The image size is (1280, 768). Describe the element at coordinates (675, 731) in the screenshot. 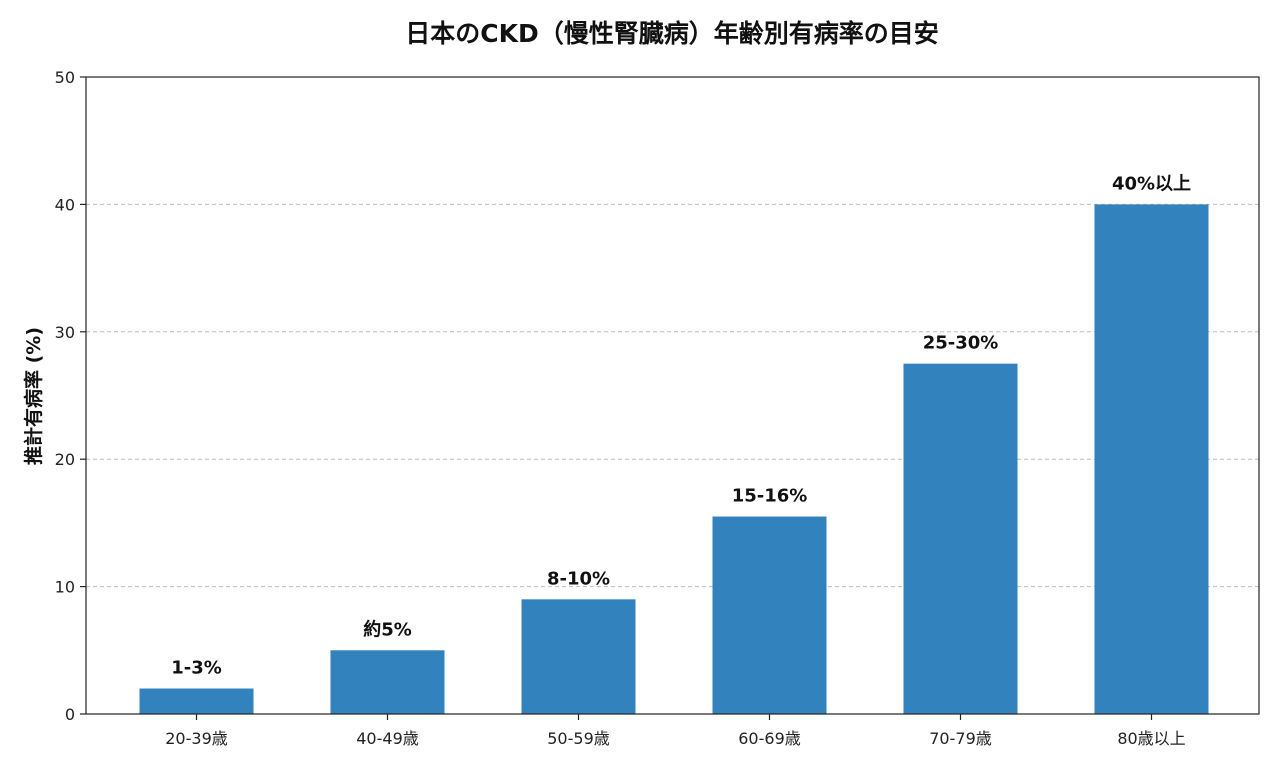

I see `x-ticks: 20-39歳 40-49歳 50-59歳 60-69歳 70-79歳 80歳以上` at that location.